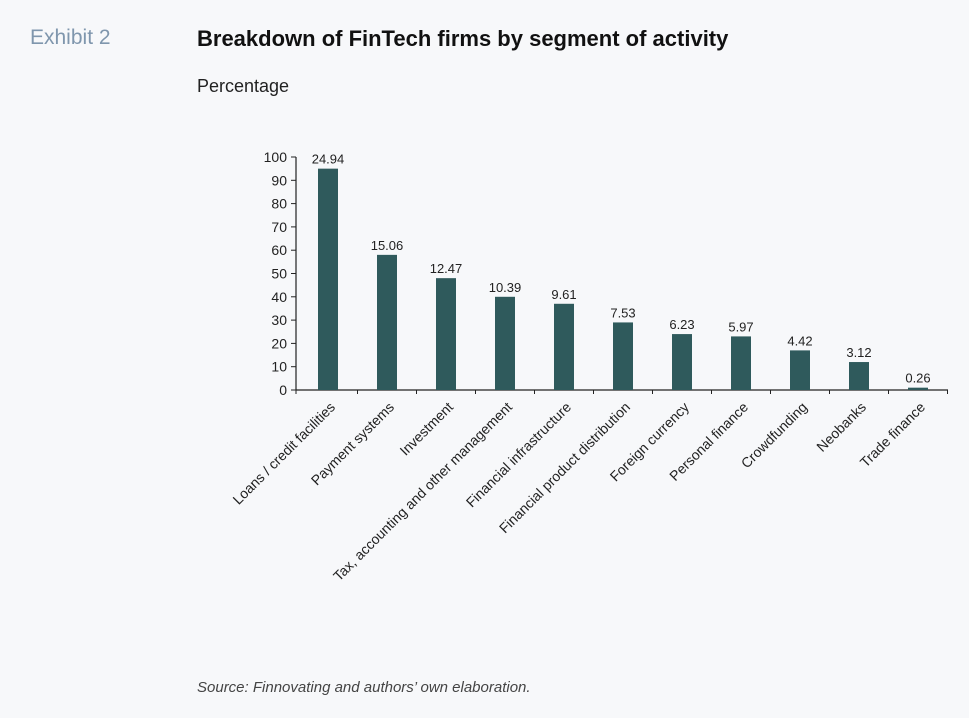 The width and height of the screenshot is (969, 718). I want to click on data-label: 5.97, so click(740, 326).